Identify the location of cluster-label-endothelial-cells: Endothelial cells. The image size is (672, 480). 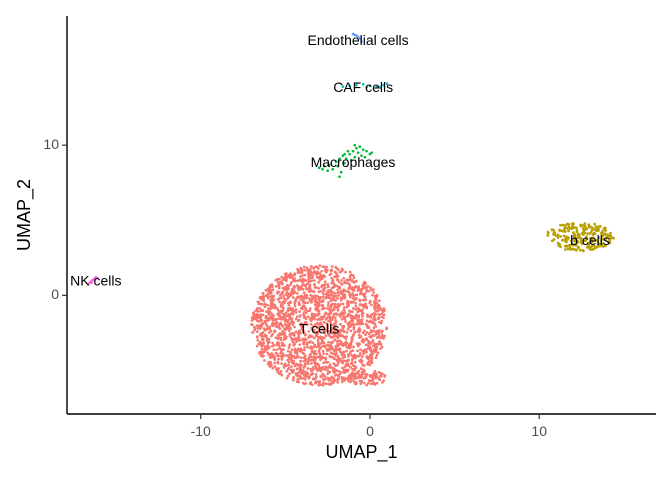
(358, 40).